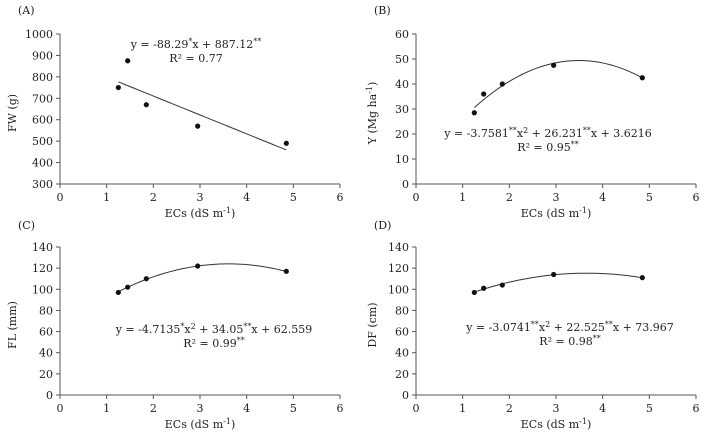 This screenshot has height=440, width=707. Describe the element at coordinates (42, 163) in the screenshot. I see `y-tick-label: 400` at that location.